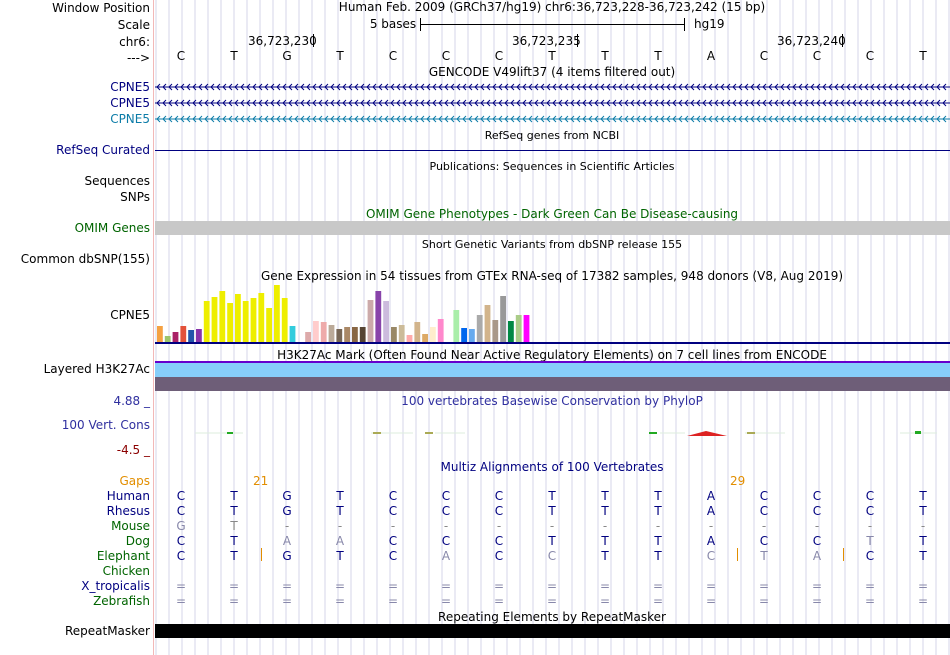  I want to click on gencode-item-2-label: CPNE5, so click(130, 103).